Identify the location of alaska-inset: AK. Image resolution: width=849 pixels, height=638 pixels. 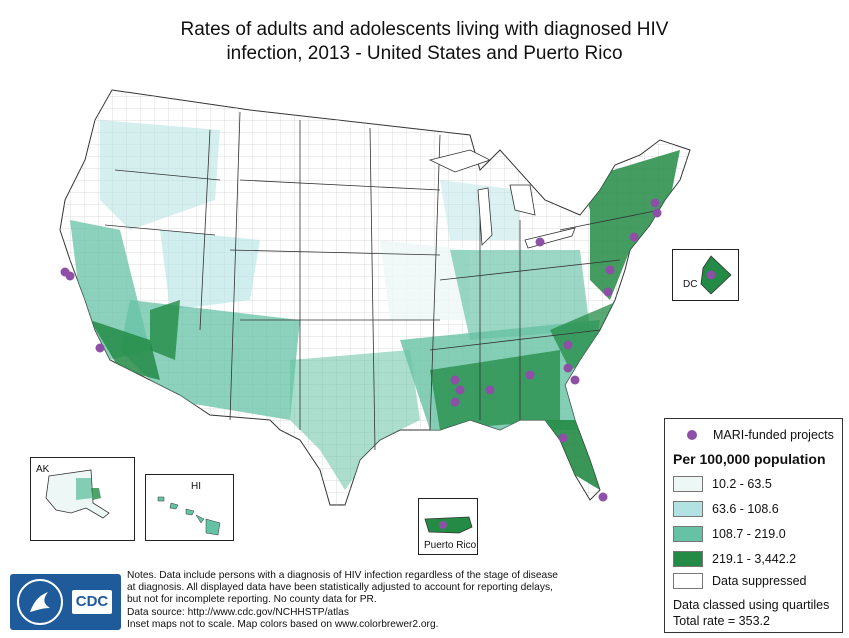
(82, 499).